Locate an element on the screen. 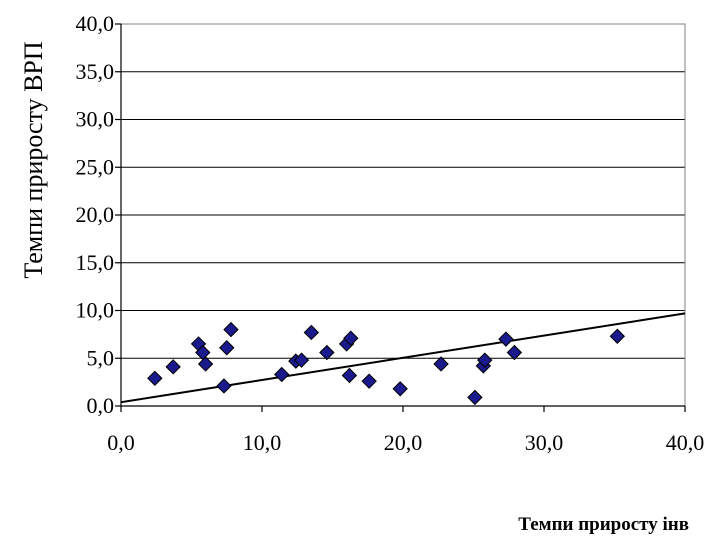  y-tick-label: 5,0 is located at coordinates (101, 357).